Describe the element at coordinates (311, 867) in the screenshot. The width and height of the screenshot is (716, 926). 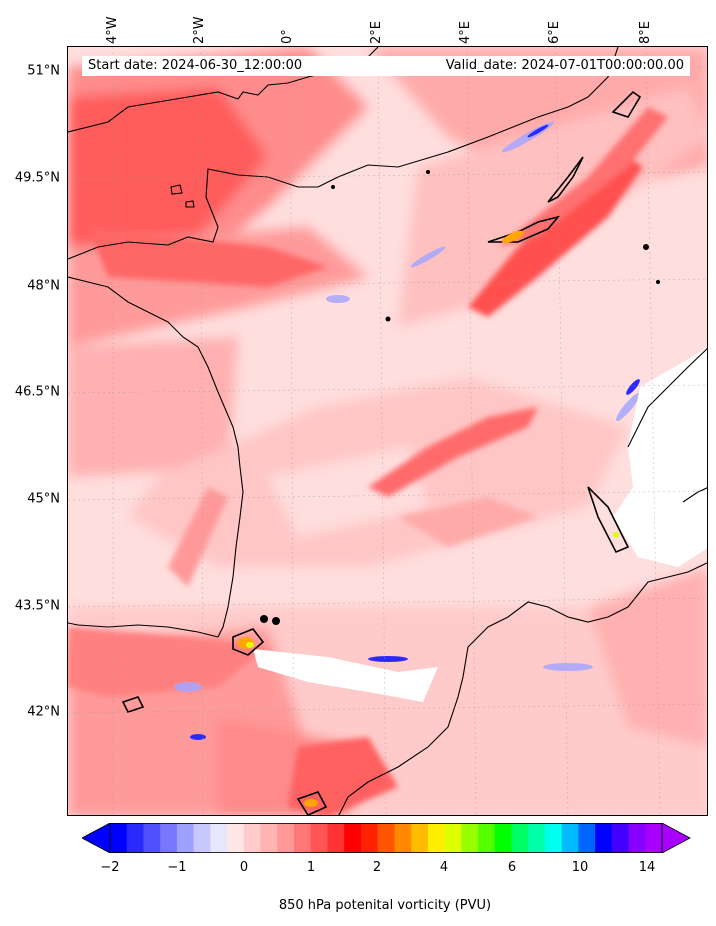
I see `colorbar-tick-label: 1` at that location.